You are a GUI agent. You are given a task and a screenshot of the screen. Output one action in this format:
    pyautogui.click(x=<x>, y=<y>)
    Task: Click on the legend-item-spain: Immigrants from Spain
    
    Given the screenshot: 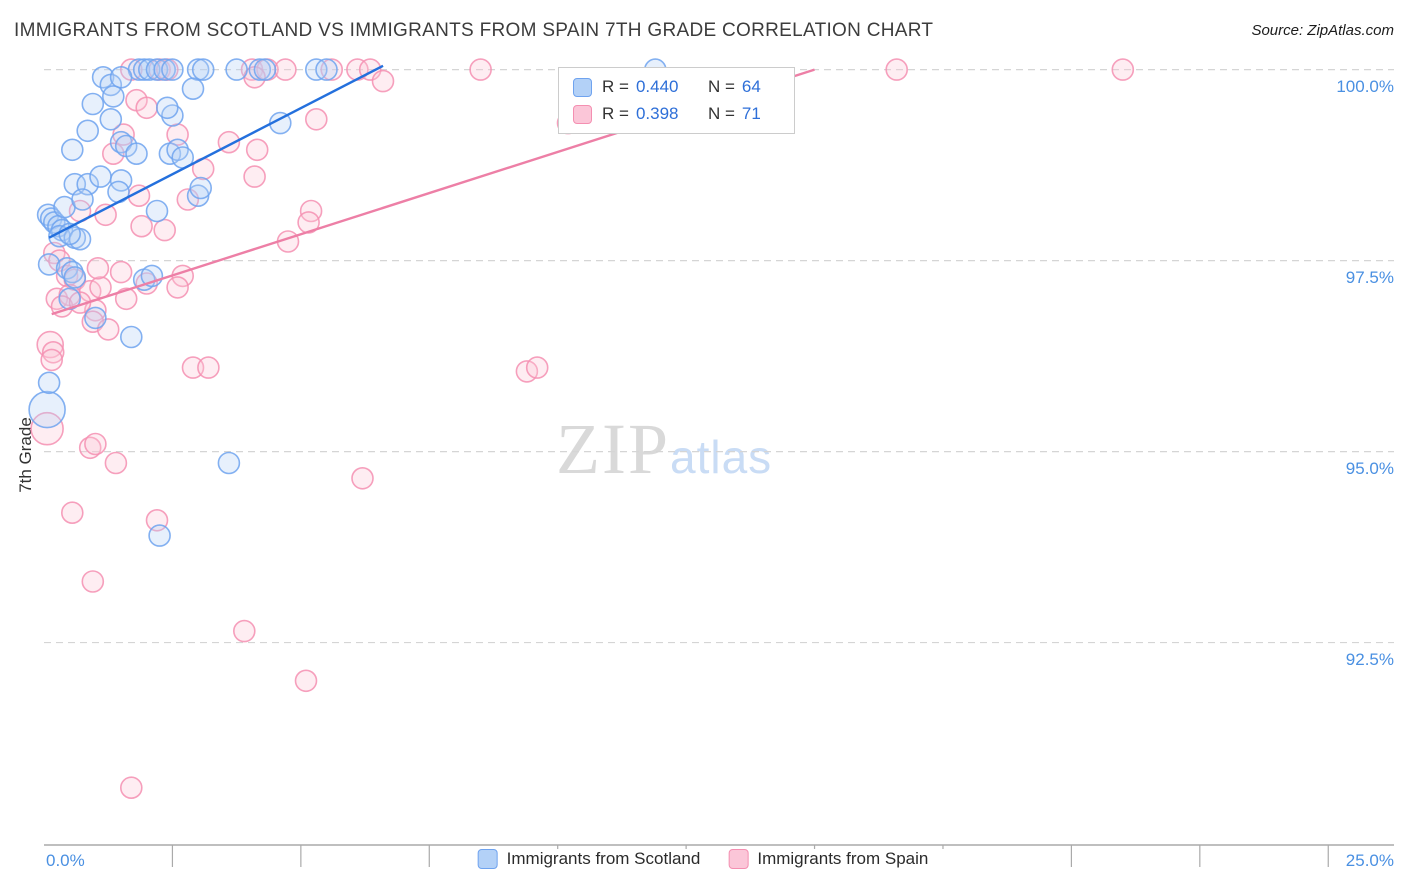 What is the action you would take?
    pyautogui.click(x=828, y=859)
    